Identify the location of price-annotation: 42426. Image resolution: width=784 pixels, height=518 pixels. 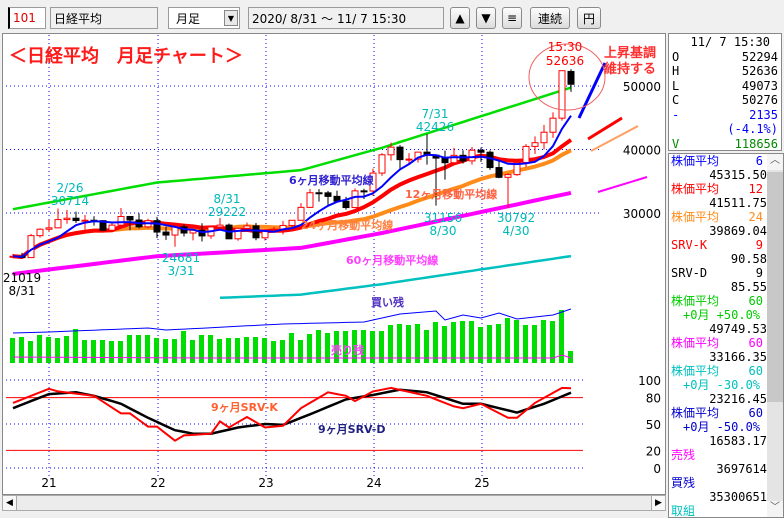
(435, 127).